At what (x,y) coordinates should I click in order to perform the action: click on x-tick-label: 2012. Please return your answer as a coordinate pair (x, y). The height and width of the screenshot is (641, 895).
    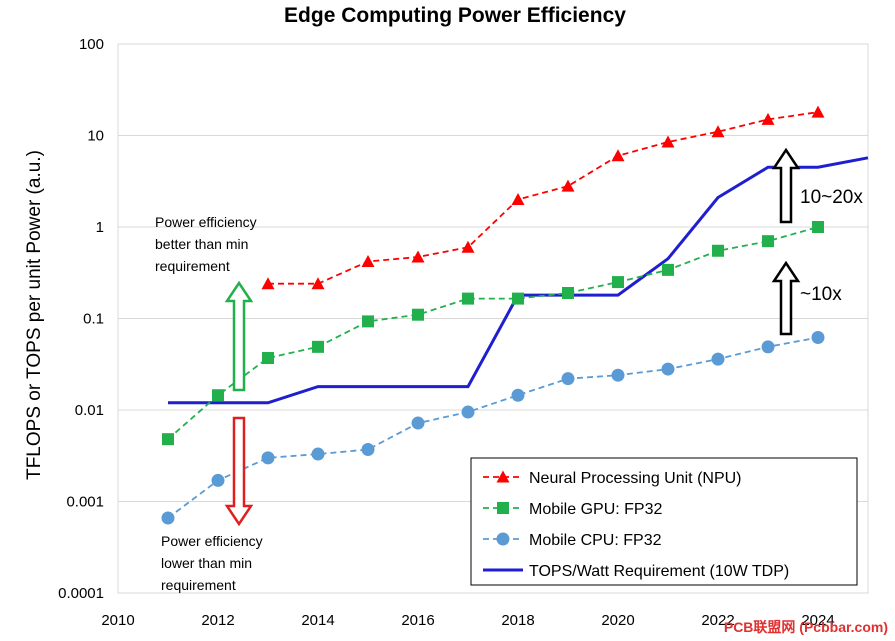
    Looking at the image, I should click on (217, 620).